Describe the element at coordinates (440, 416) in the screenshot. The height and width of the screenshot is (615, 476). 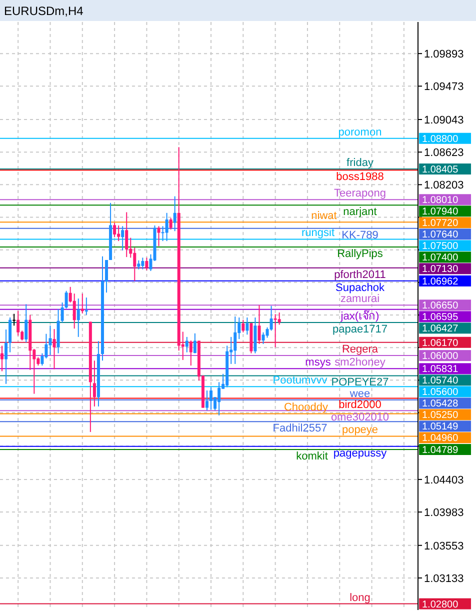
I see `text: 1.05250` at that location.